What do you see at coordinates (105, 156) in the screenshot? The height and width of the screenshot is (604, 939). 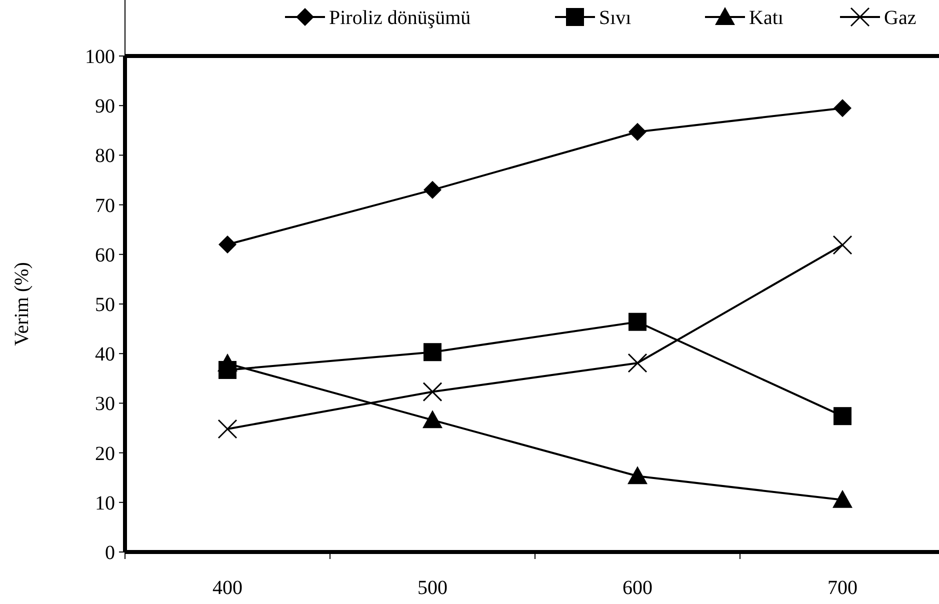 I see `y-tick-label: 80` at bounding box center [105, 156].